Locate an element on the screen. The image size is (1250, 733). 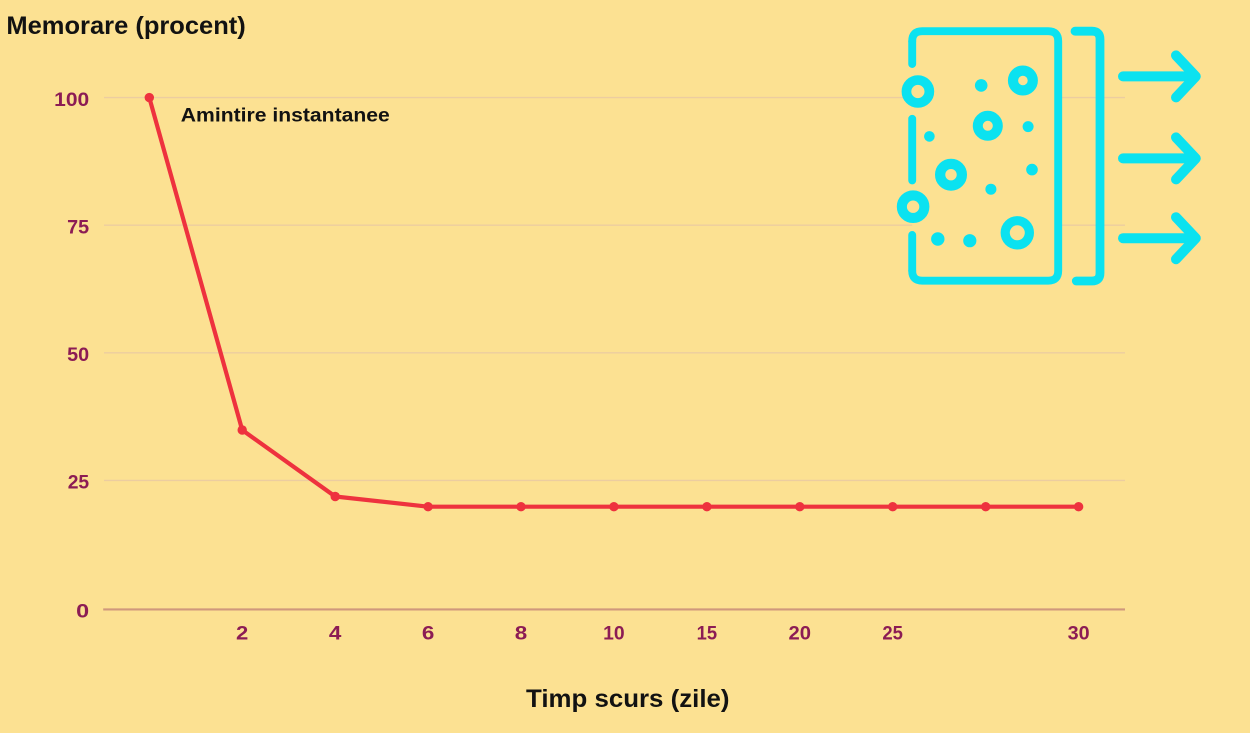
svg-text: 75 is located at coordinates (78, 228).